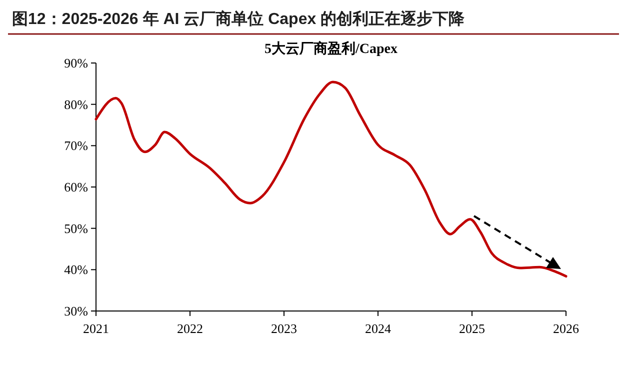 The height and width of the screenshot is (380, 627). Describe the element at coordinates (190, 328) in the screenshot. I see `x-tick-label: 2022` at that location.